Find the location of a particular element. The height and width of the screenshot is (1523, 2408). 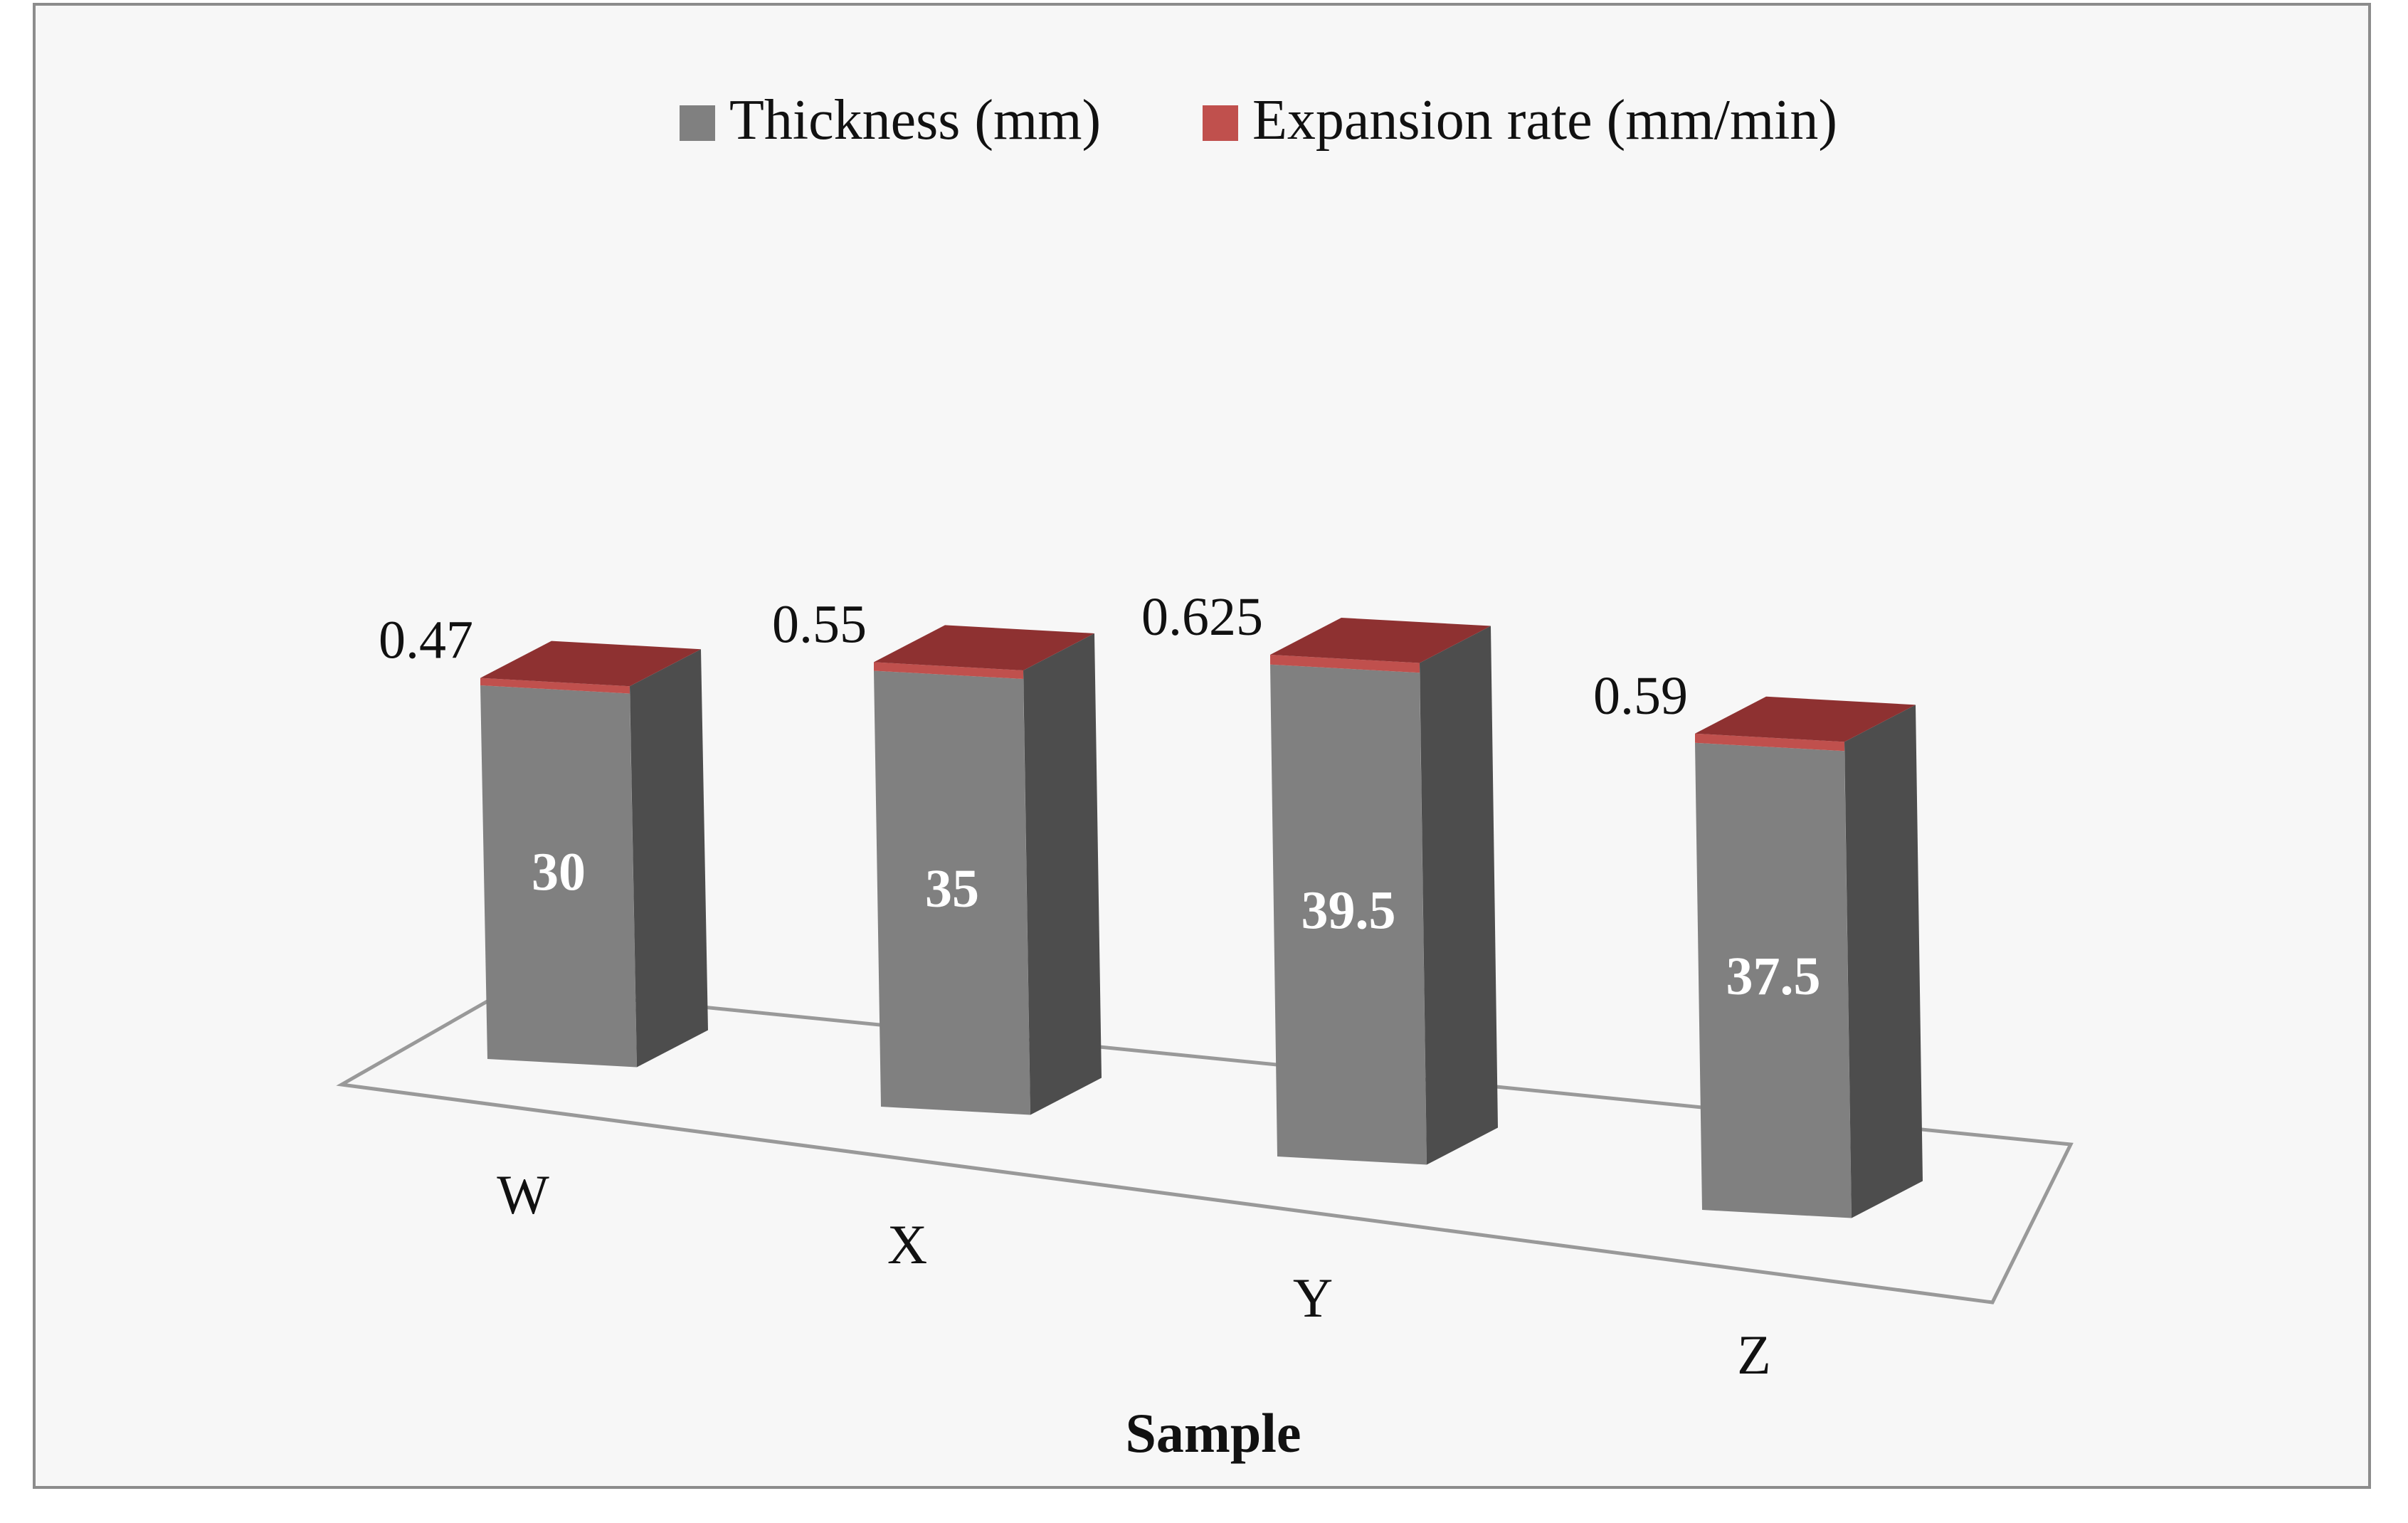

bar-thickness-W is located at coordinates (558, 876).